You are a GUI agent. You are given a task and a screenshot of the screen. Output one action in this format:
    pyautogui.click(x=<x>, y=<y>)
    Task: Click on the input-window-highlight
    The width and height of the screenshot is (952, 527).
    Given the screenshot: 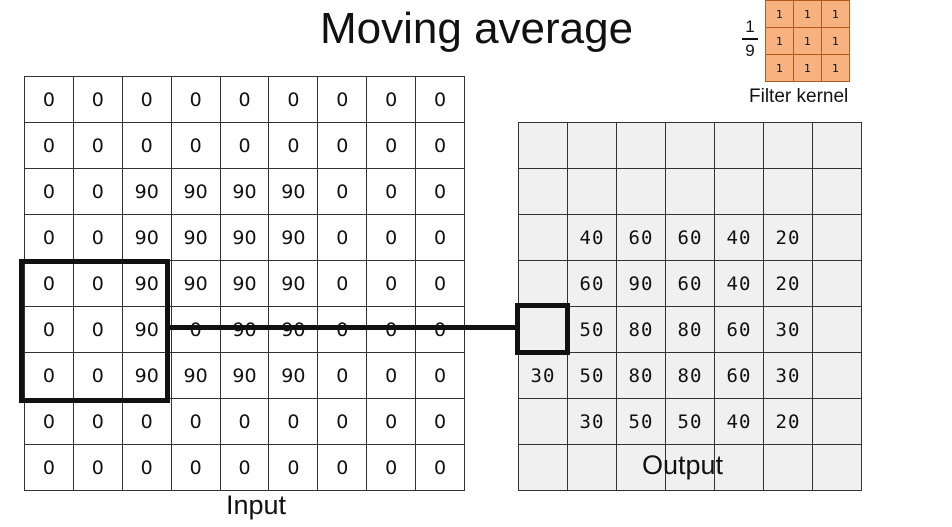 What is the action you would take?
    pyautogui.click(x=94, y=331)
    